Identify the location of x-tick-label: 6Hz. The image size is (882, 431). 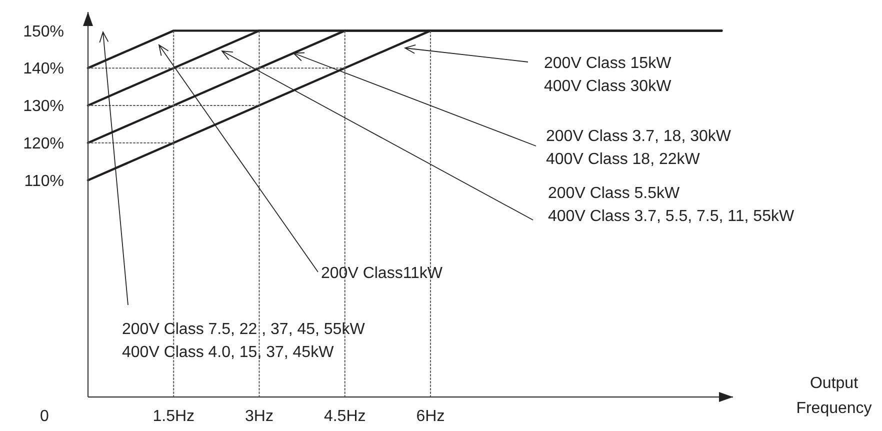
(430, 416).